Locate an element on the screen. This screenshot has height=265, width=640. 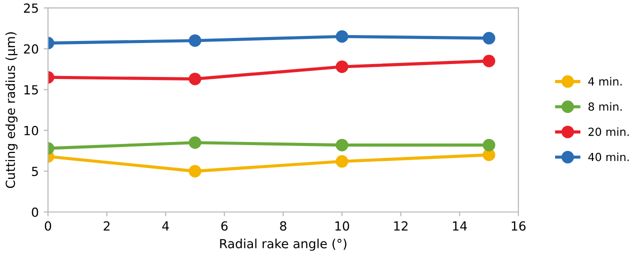
x-tick-label: 4 is located at coordinates (165, 226).